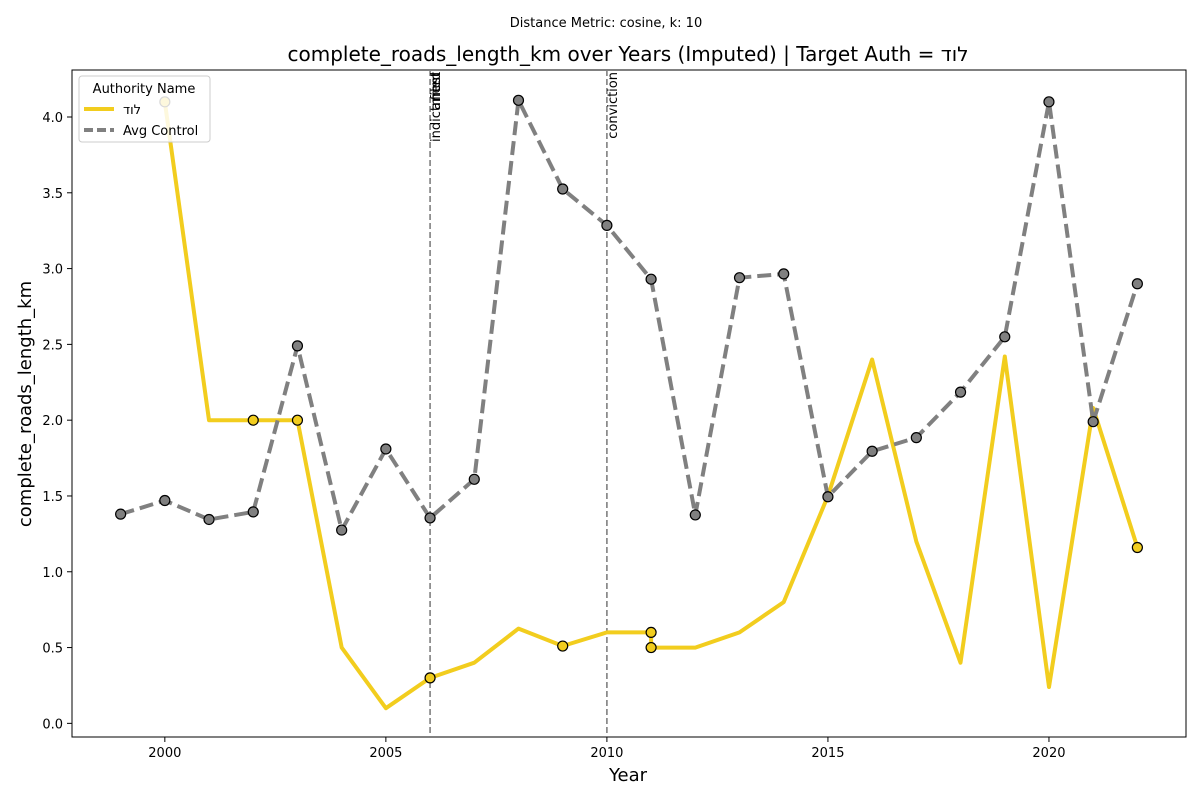 This screenshot has width=1200, height=800. What do you see at coordinates (436, 86) in the screenshot?
I see `event-label: filed` at bounding box center [436, 86].